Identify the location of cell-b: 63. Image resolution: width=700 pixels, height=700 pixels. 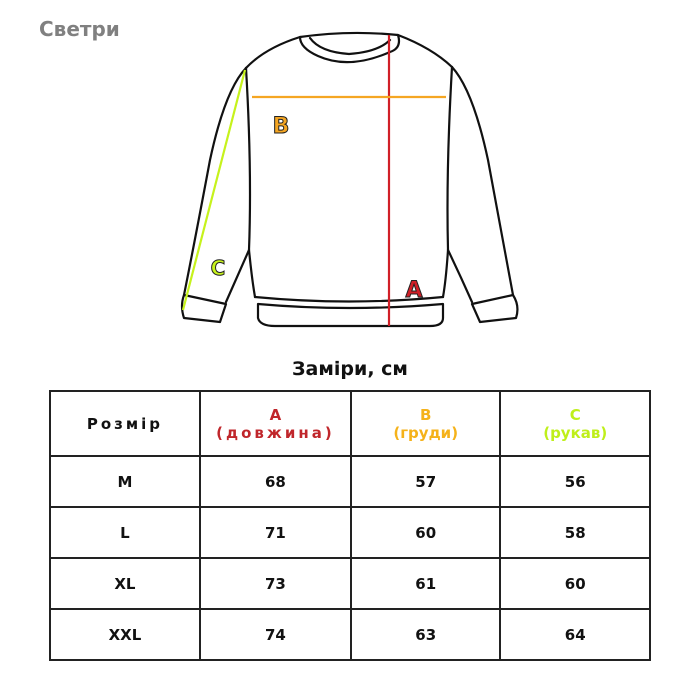
(425, 634).